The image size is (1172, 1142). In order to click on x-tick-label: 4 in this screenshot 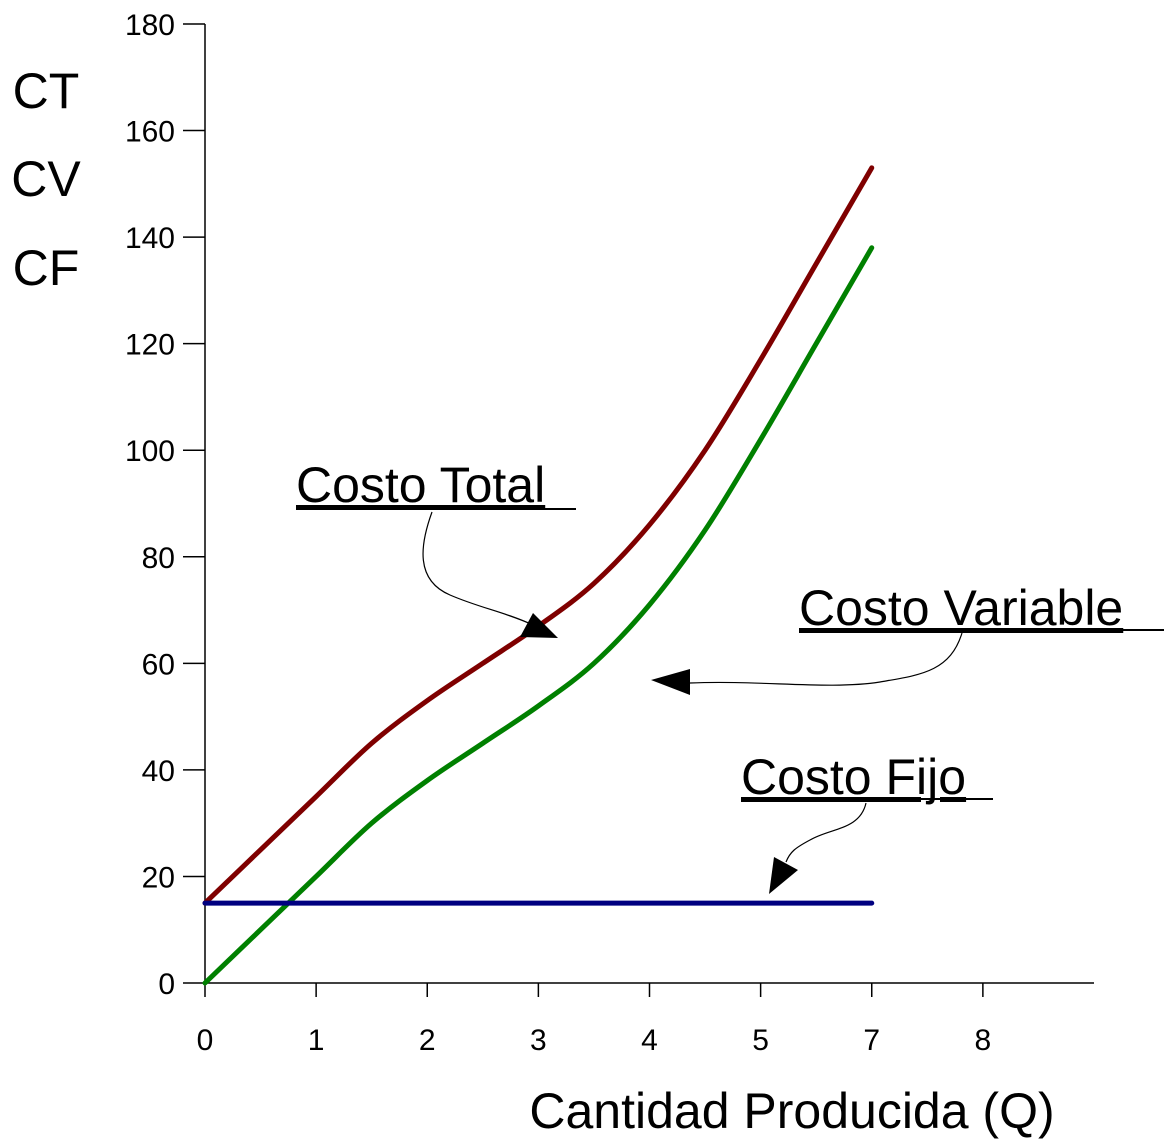, I will do `click(649, 1040)`.